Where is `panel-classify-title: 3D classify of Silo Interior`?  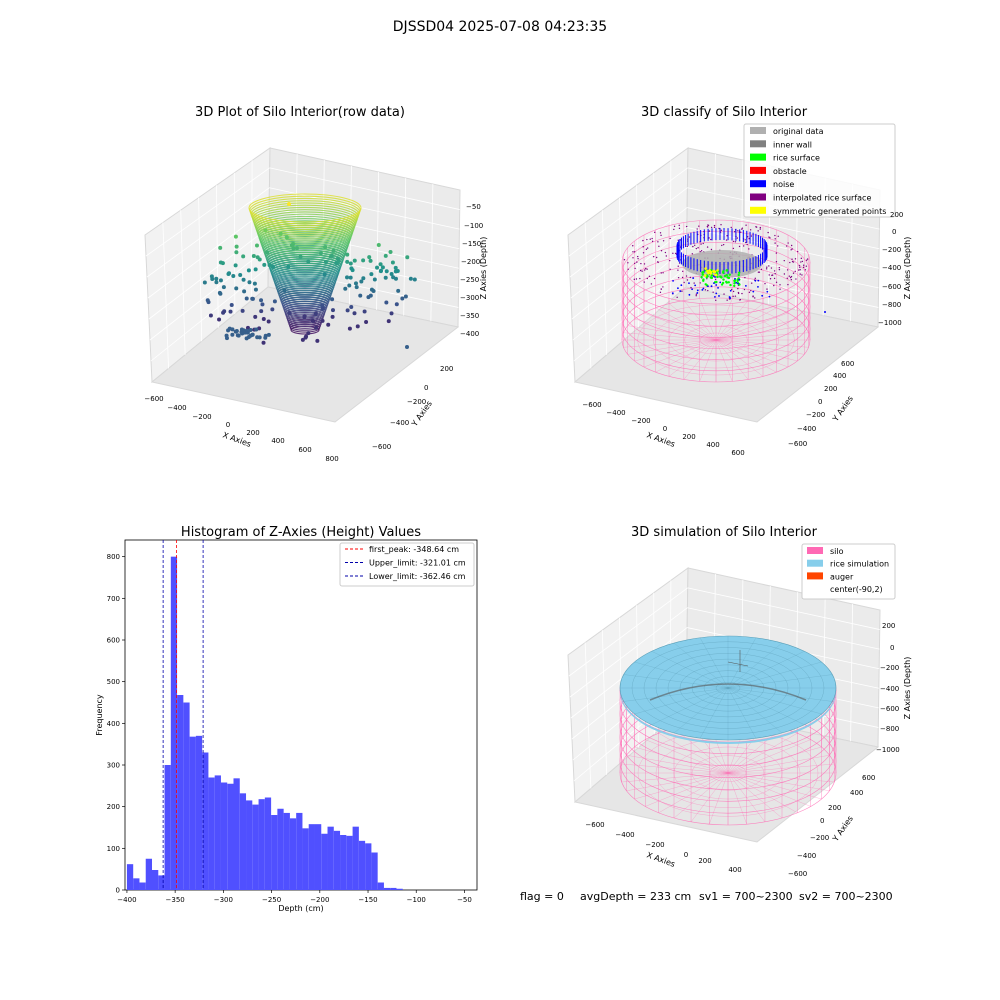
panel-classify-title: 3D classify of Silo Interior is located at coordinates (724, 112).